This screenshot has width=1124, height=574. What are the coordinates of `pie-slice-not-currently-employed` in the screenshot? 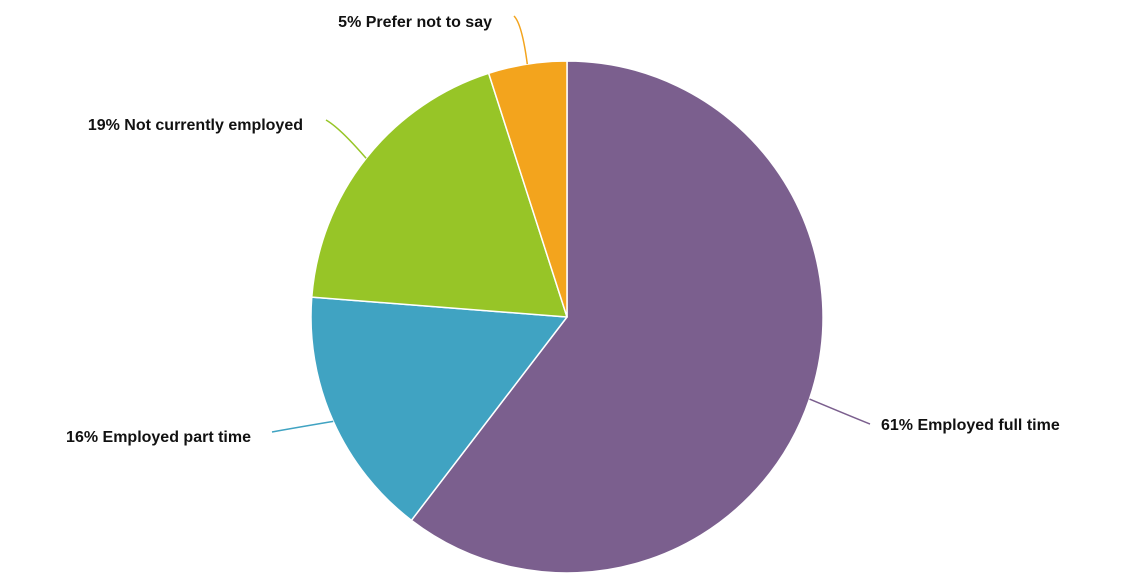 It's located at (439, 195).